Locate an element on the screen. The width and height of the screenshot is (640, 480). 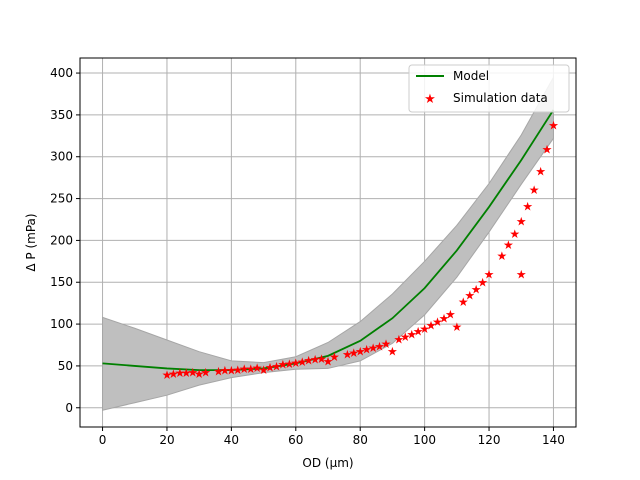
legend-model-label: Model is located at coordinates (471, 76).